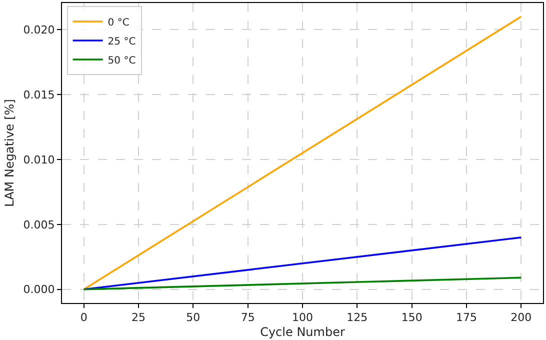 This screenshot has height=340, width=546. I want to click on x-tick-label: 100, so click(302, 317).